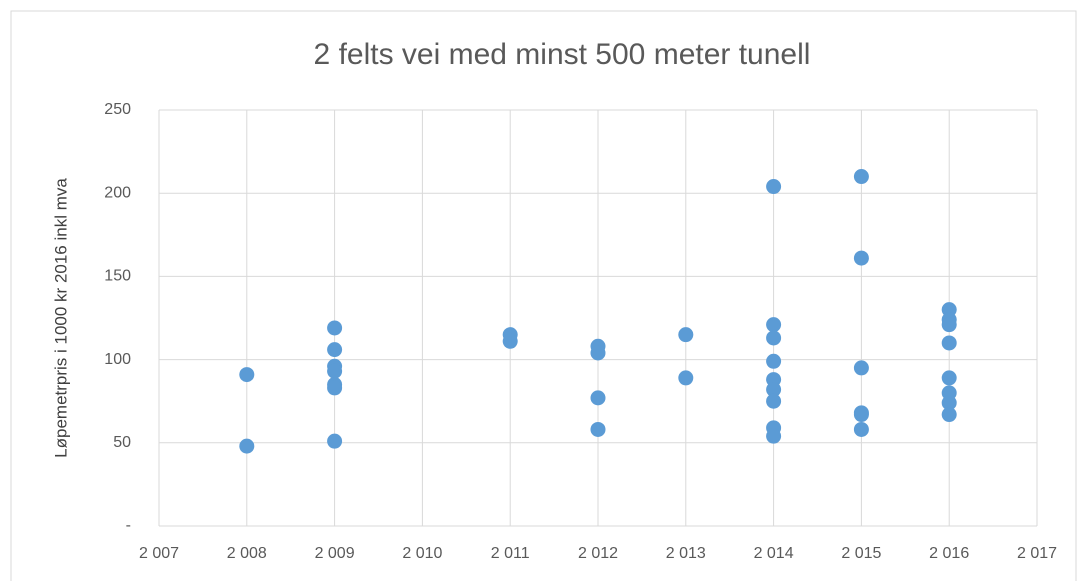 The height and width of the screenshot is (581, 1087). What do you see at coordinates (117, 109) in the screenshot?
I see `y-tick-label: 250` at bounding box center [117, 109].